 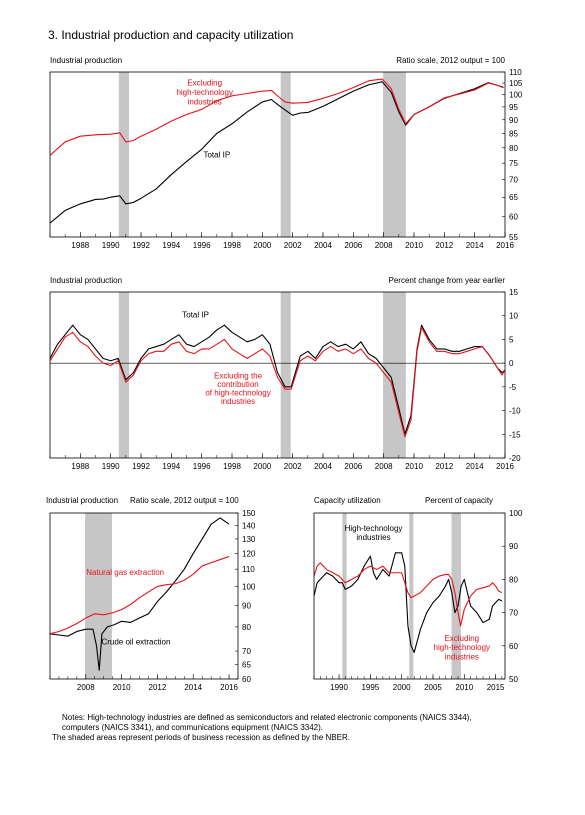 I want to click on y-tick-label: 65, so click(x=246, y=664).